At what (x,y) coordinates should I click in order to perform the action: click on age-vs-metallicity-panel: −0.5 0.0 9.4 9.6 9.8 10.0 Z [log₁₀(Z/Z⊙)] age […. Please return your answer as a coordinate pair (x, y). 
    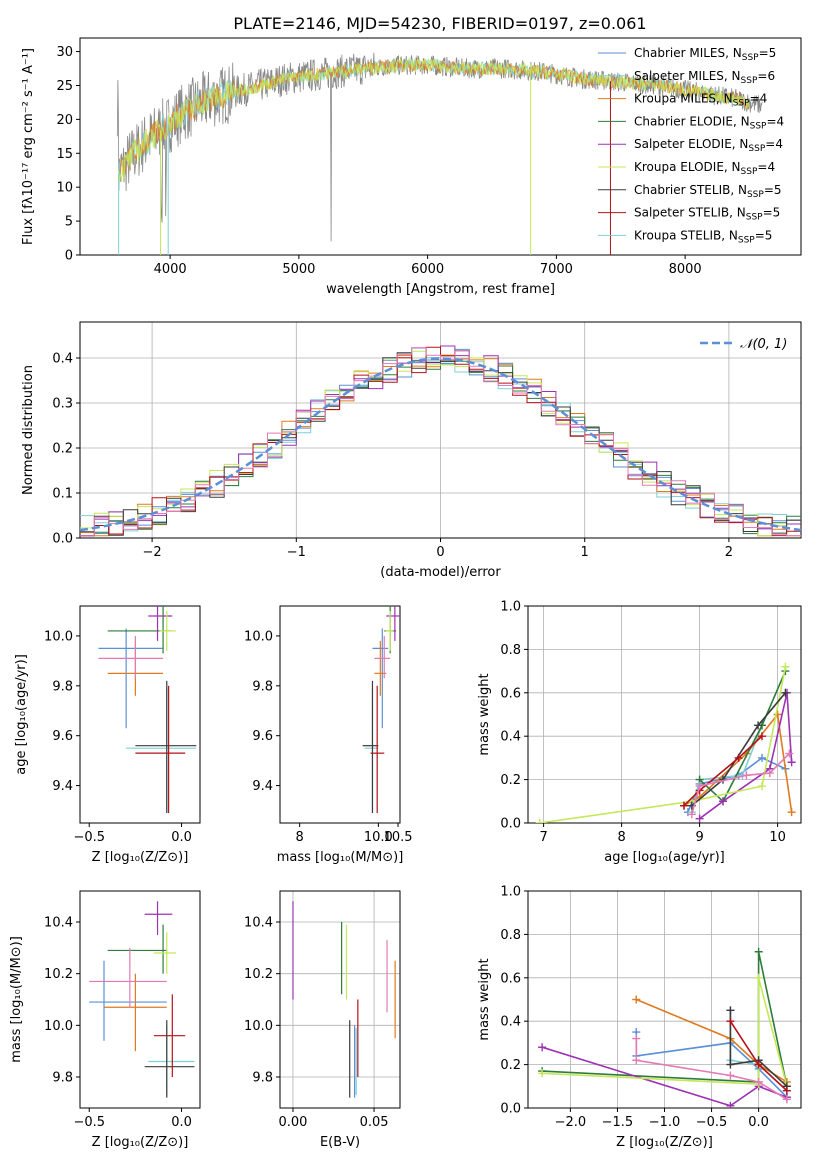
    Looking at the image, I should click on (107, 735).